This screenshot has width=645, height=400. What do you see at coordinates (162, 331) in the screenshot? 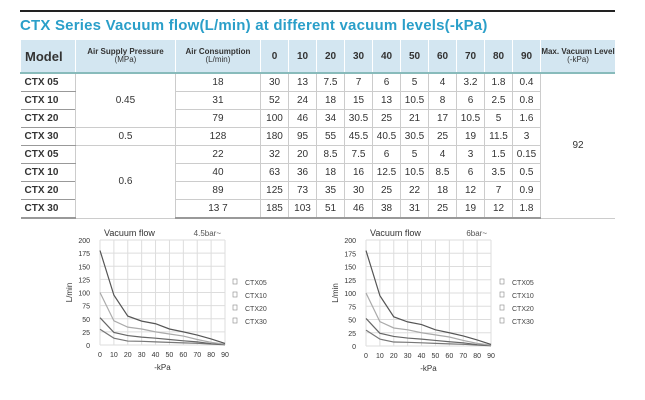
I see `series-line-ctx10` at bounding box center [162, 331].